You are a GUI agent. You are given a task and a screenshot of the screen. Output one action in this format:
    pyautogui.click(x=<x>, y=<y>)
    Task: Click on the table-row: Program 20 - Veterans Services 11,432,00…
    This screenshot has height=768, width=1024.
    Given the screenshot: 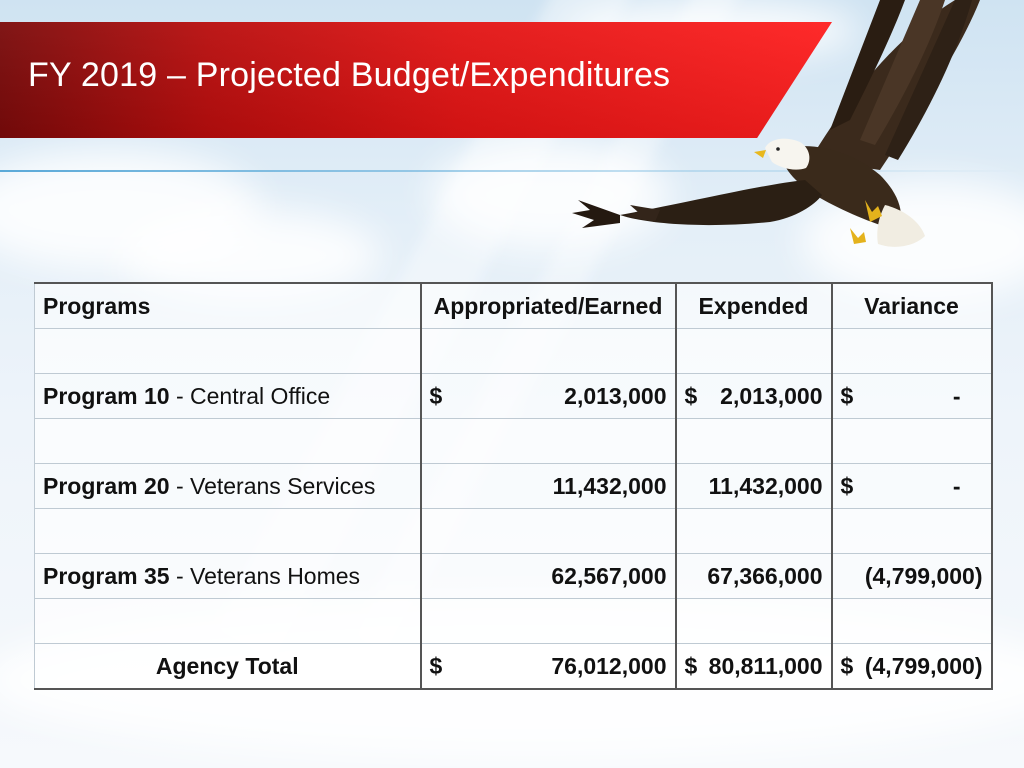 What is the action you would take?
    pyautogui.click(x=513, y=486)
    